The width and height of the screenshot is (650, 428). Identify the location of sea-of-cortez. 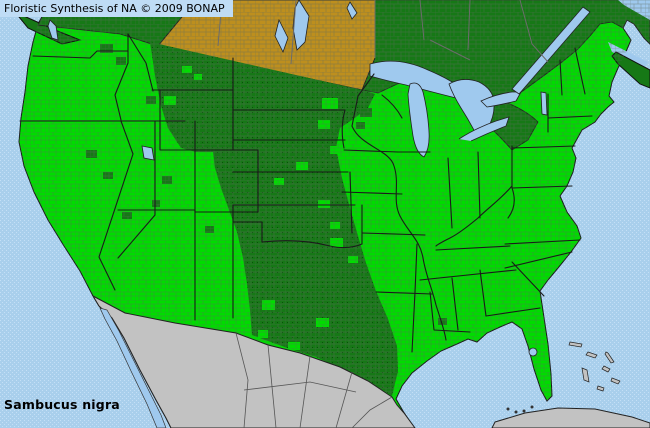
(133, 367).